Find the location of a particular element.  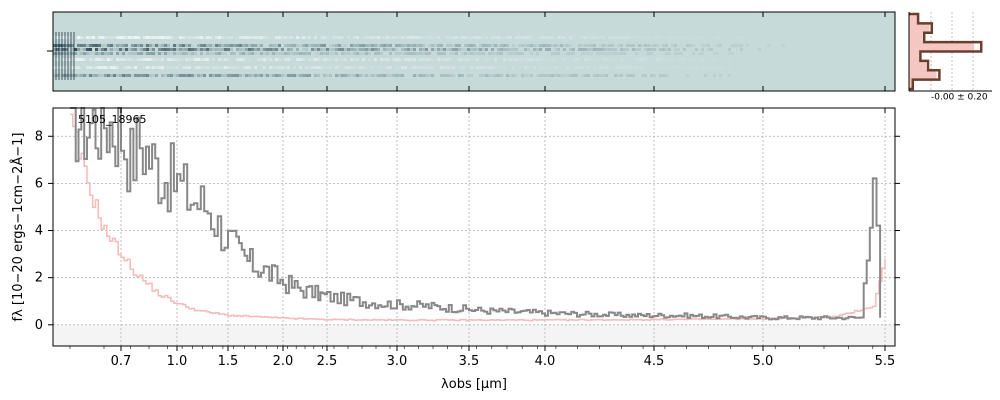

x-tick-label: 3.5 is located at coordinates (469, 361).